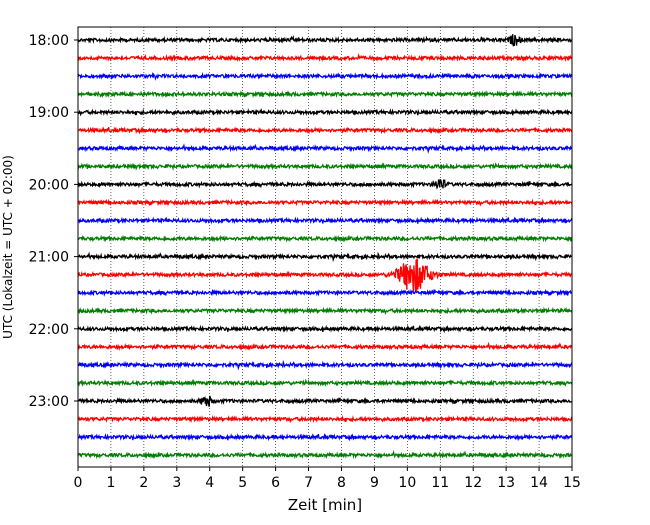  I want to click on x-tick-label: 14, so click(539, 483).